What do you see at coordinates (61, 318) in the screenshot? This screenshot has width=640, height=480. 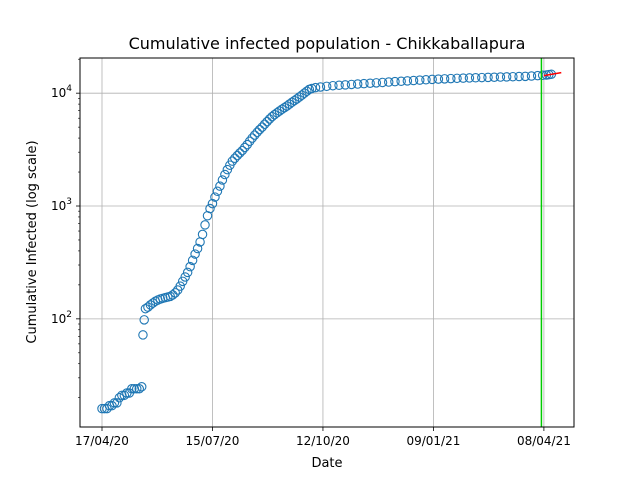 I see `y-tick-label: 10²` at bounding box center [61, 318].